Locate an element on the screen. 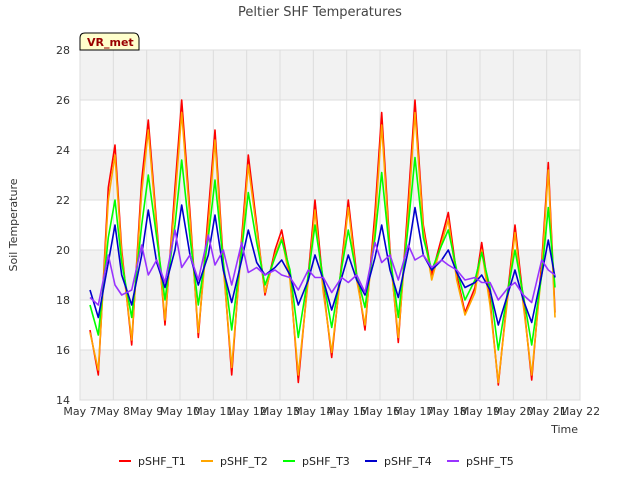  x-axis-label: Time is located at coordinates (564, 429).